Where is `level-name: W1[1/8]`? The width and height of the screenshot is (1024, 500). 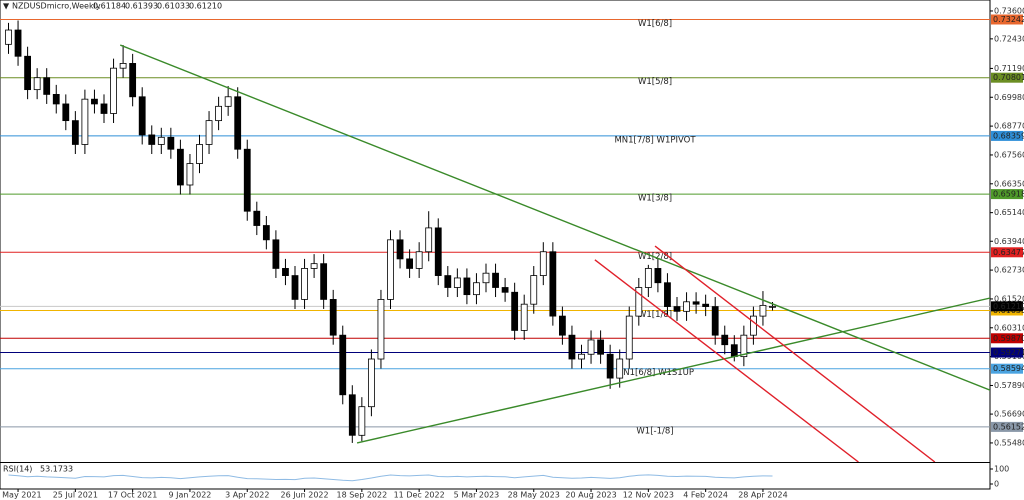
level-name: W1[1/8] is located at coordinates (655, 315).